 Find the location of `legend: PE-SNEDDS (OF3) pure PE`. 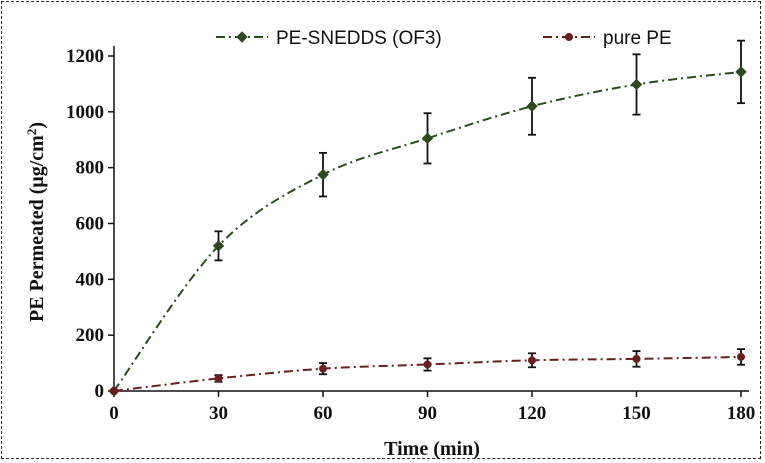

legend: PE-SNEDDS (OF3) pure PE is located at coordinates (444, 38).